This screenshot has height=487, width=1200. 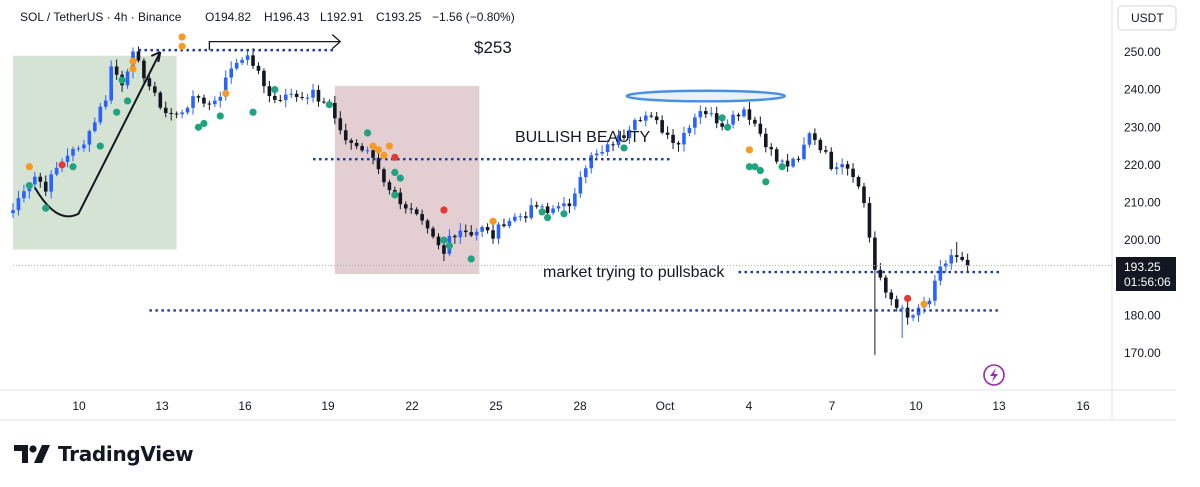 What do you see at coordinates (1142, 203) in the screenshot?
I see `price-tick-label: 210.00` at bounding box center [1142, 203].